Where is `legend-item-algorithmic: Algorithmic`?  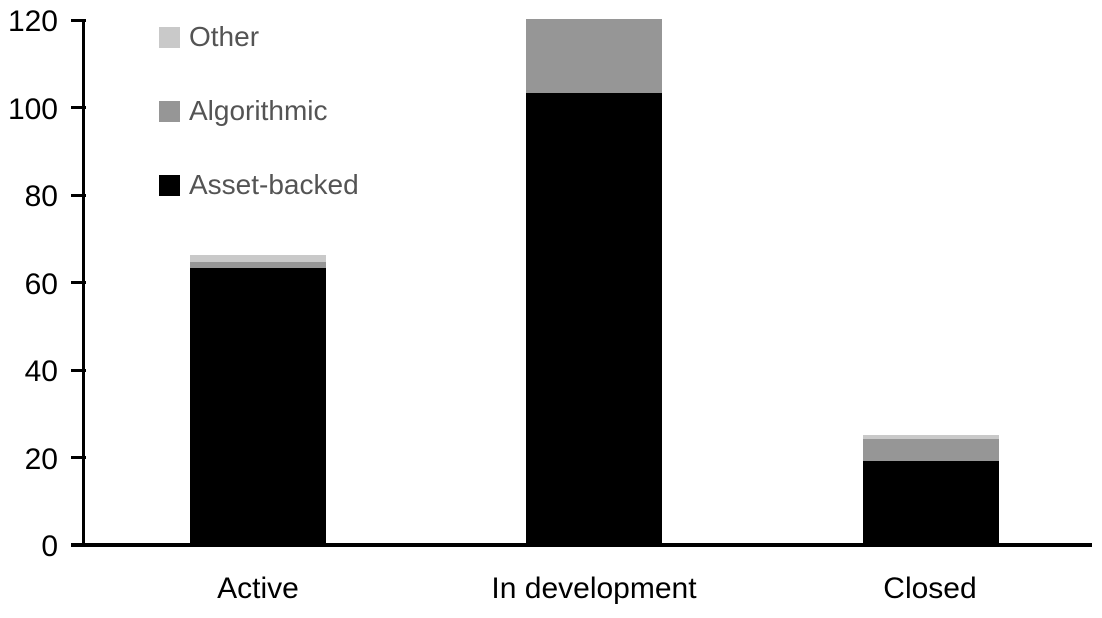 legend-item-algorithmic: Algorithmic is located at coordinates (259, 111).